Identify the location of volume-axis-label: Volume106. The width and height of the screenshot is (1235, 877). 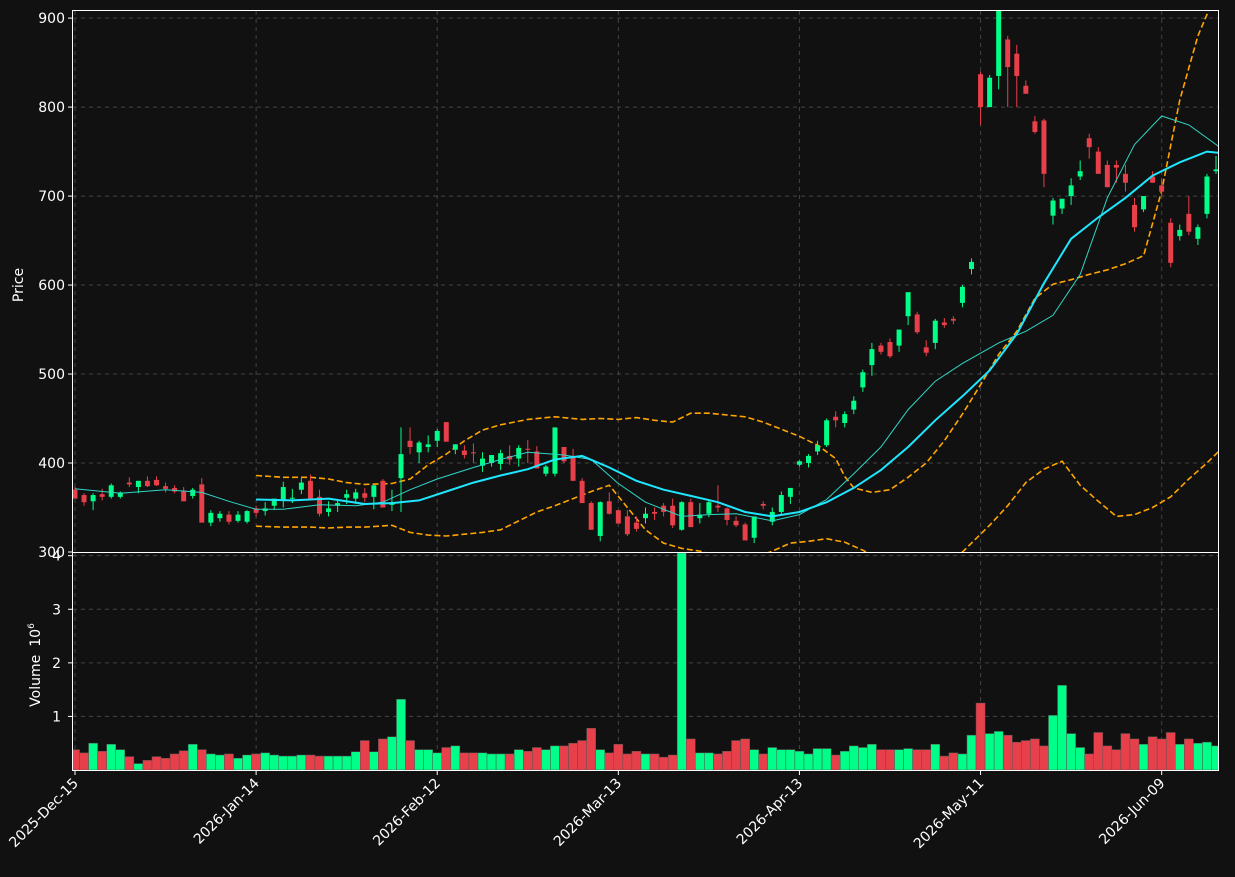
(35, 665).